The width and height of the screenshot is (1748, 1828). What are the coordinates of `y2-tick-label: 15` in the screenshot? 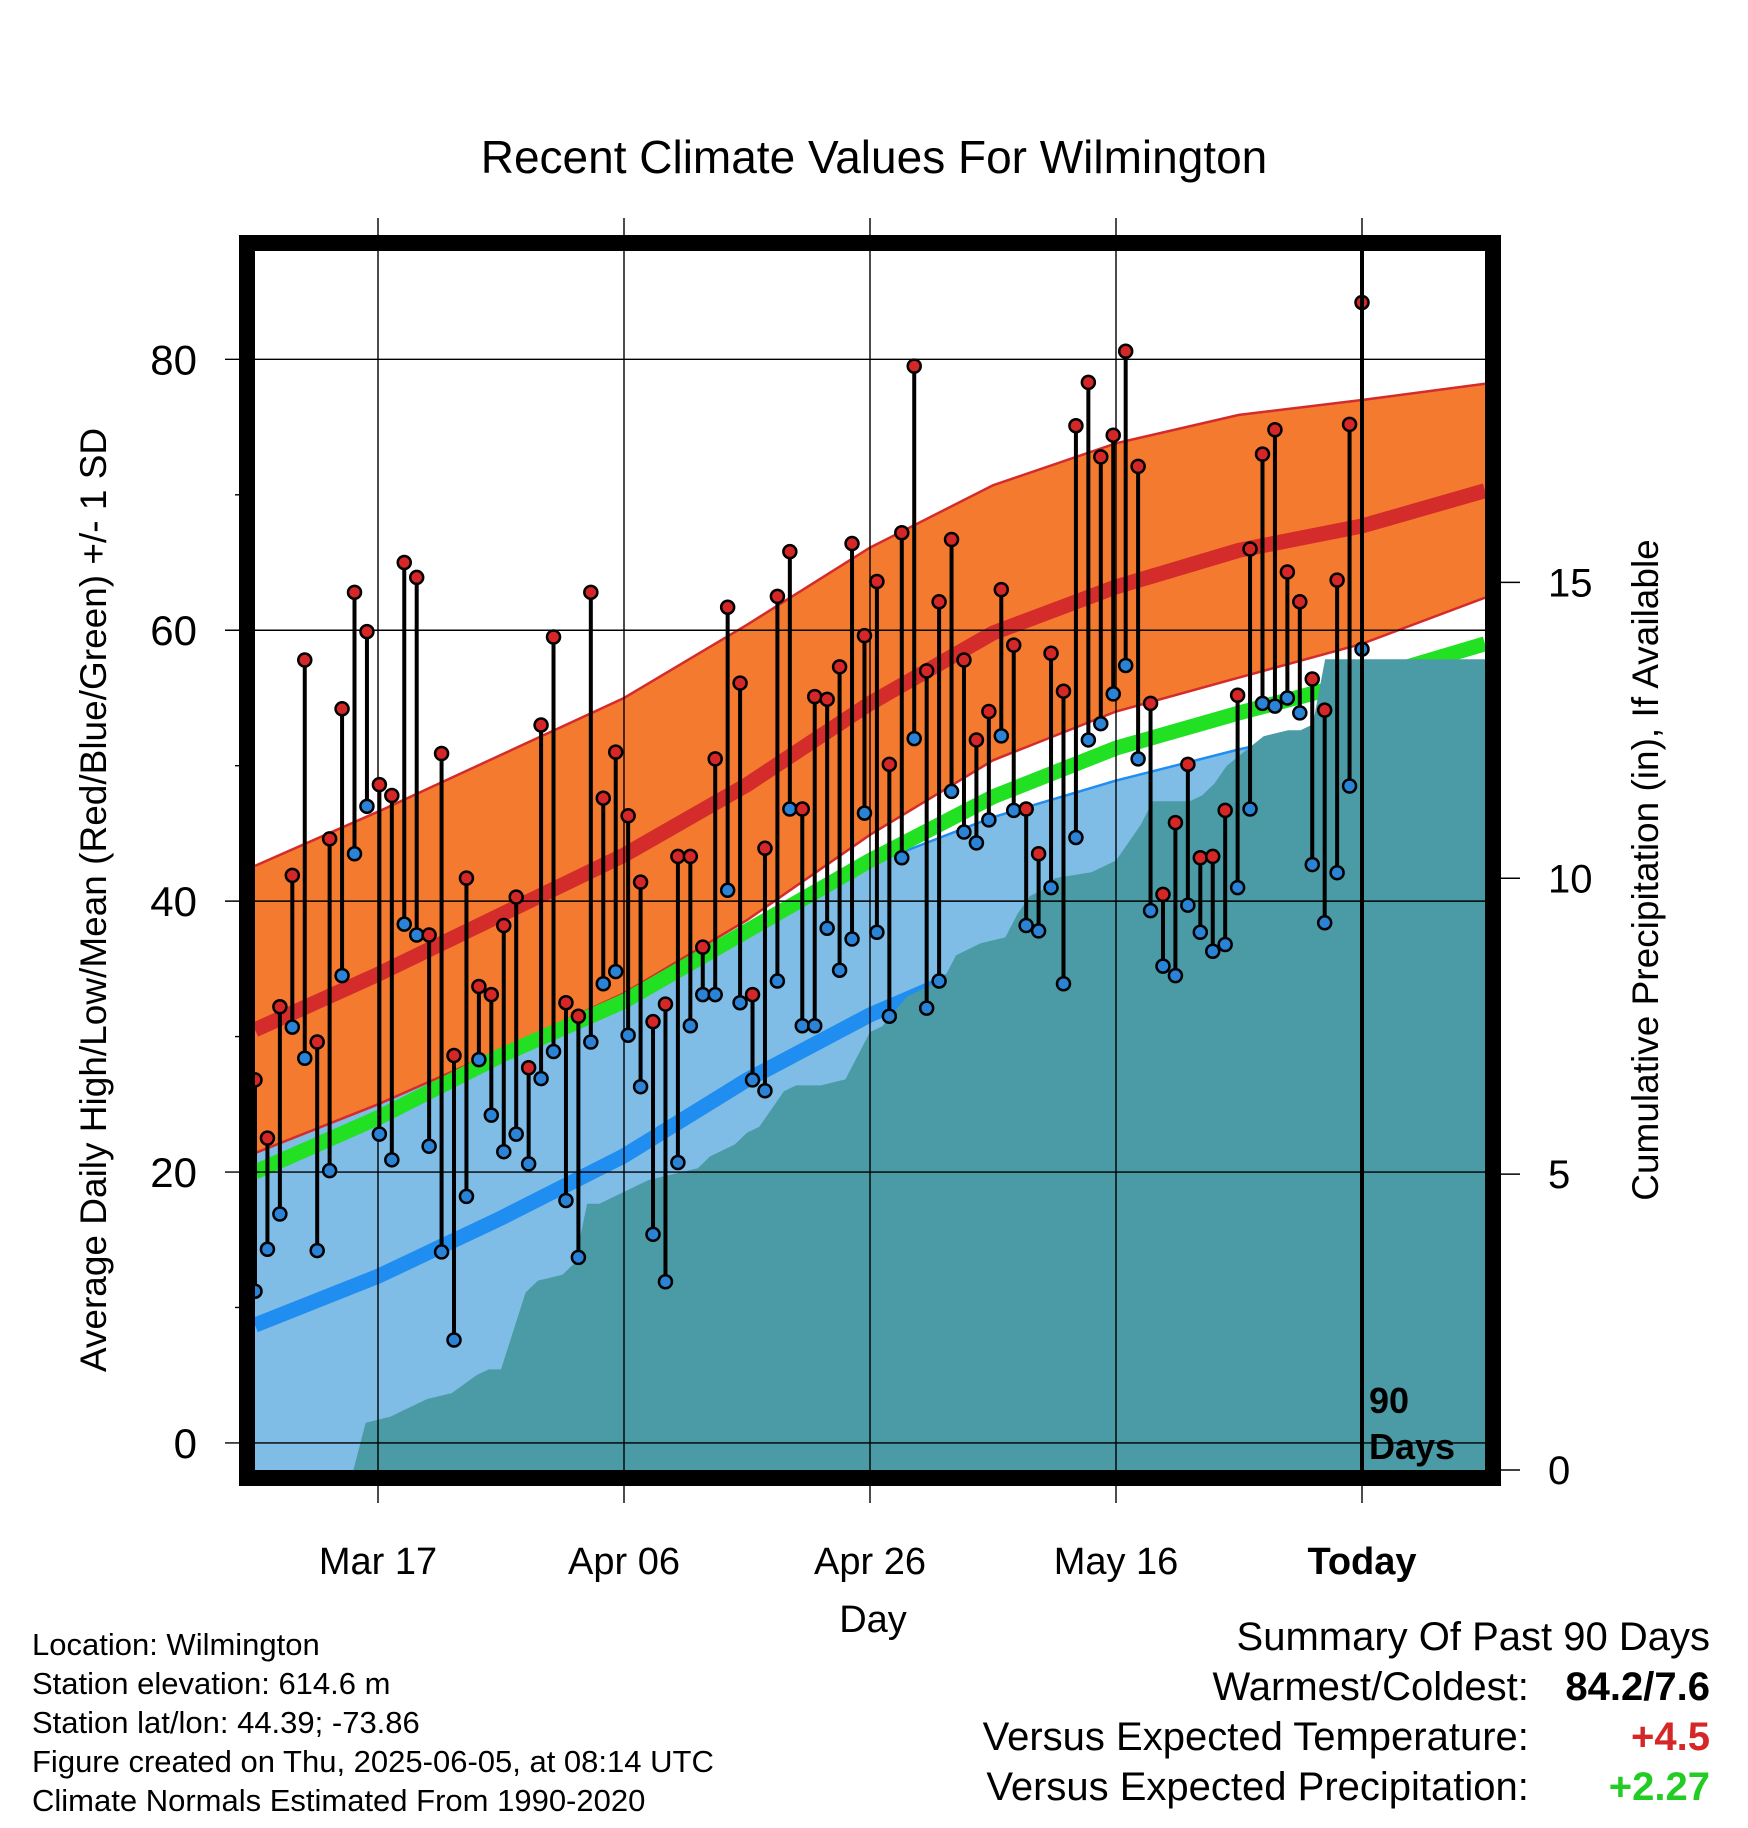 It's located at (1570, 583).